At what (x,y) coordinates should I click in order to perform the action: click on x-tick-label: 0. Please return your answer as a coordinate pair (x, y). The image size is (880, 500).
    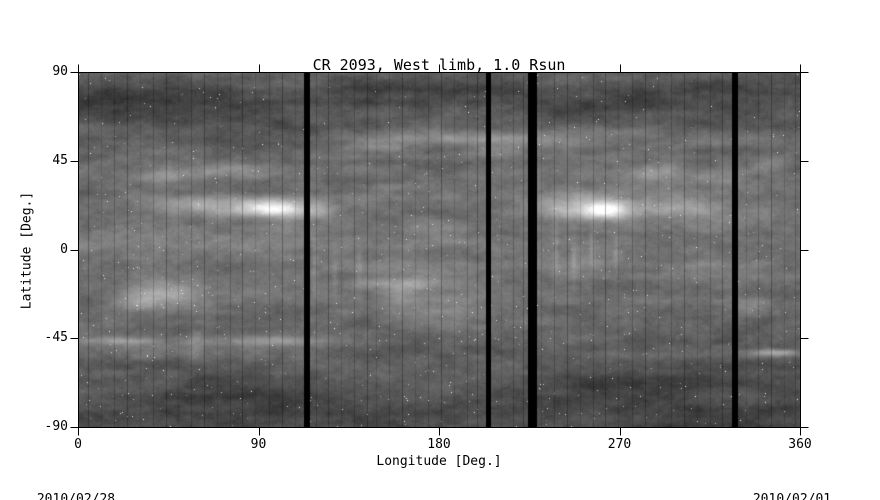
    Looking at the image, I should click on (78, 444).